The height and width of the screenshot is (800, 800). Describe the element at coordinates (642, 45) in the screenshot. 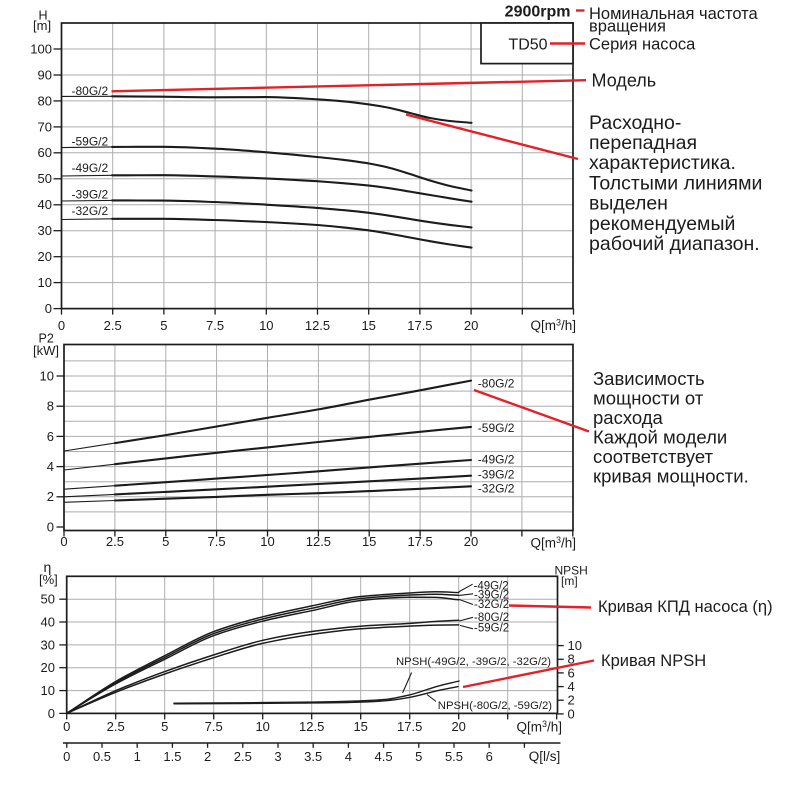

I see `svg-text: Серия насоса` at that location.